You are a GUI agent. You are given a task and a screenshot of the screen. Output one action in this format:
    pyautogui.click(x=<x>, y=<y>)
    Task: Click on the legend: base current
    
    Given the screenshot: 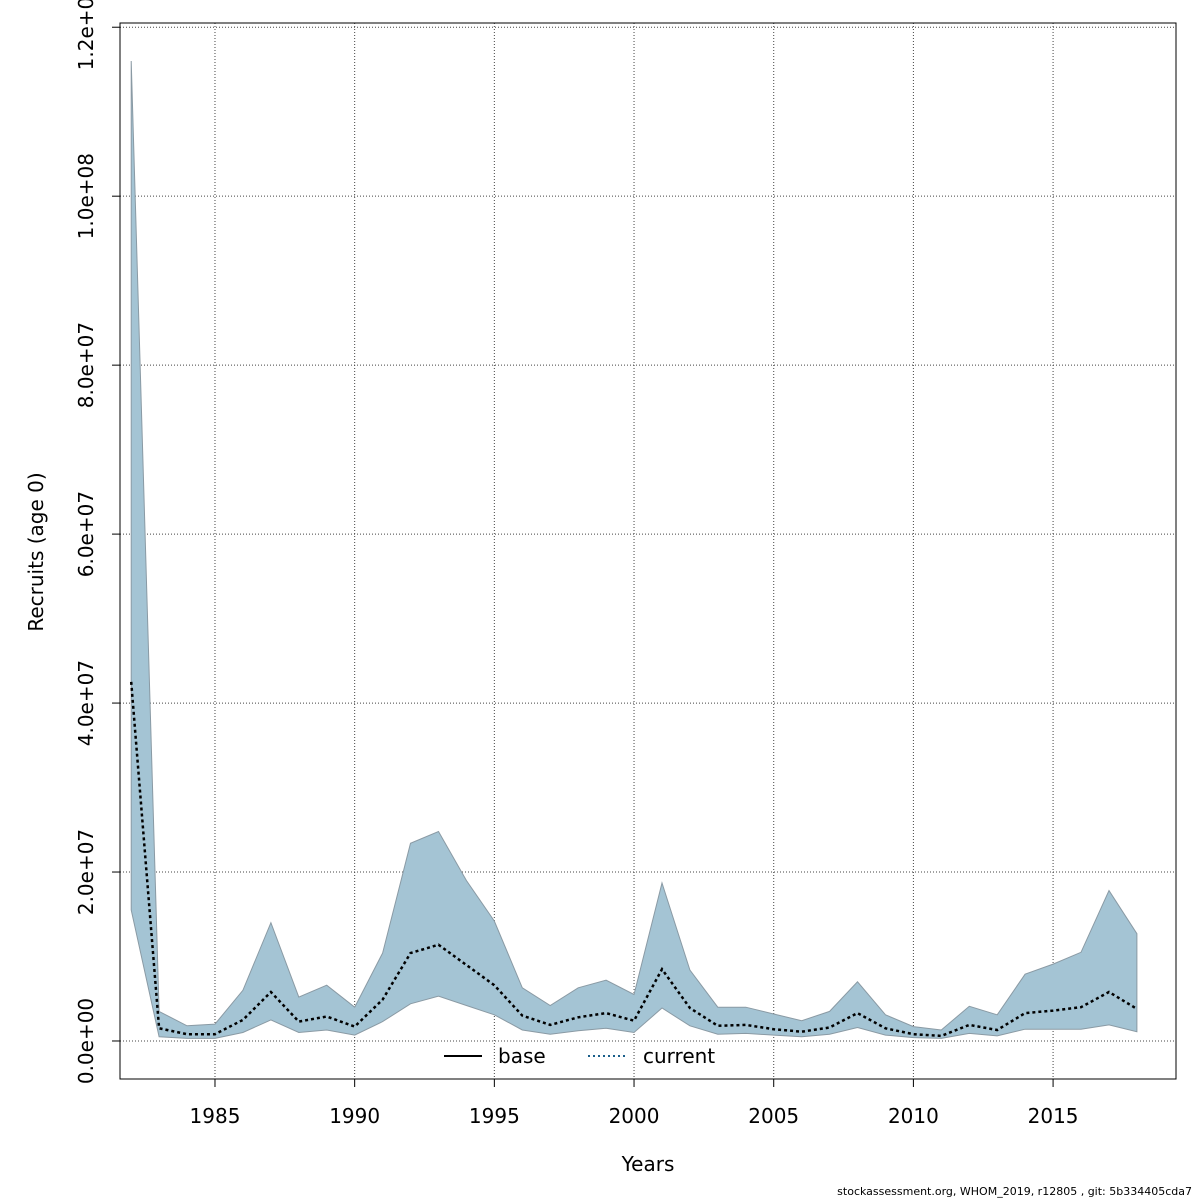 What is the action you would take?
    pyautogui.click(x=579, y=1056)
    